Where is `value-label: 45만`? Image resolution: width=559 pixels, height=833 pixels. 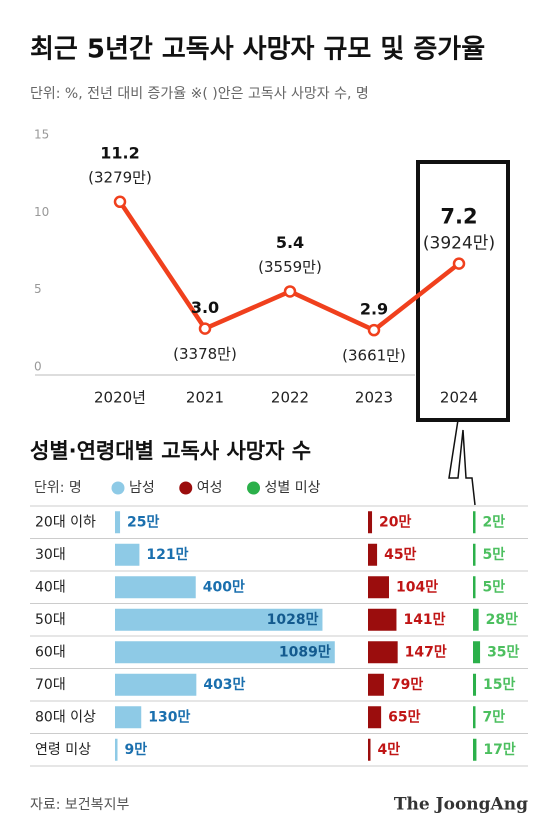 value-label: 45만 is located at coordinates (400, 555).